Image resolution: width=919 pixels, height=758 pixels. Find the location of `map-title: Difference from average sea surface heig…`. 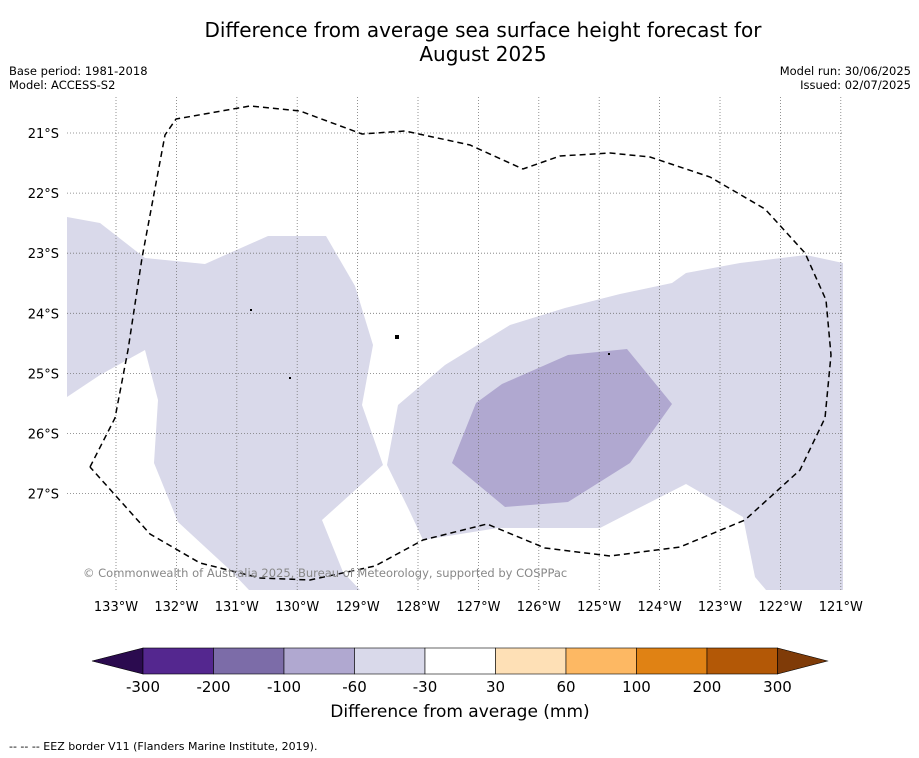

map-title: Difference from average sea surface heig… is located at coordinates (459, 42).